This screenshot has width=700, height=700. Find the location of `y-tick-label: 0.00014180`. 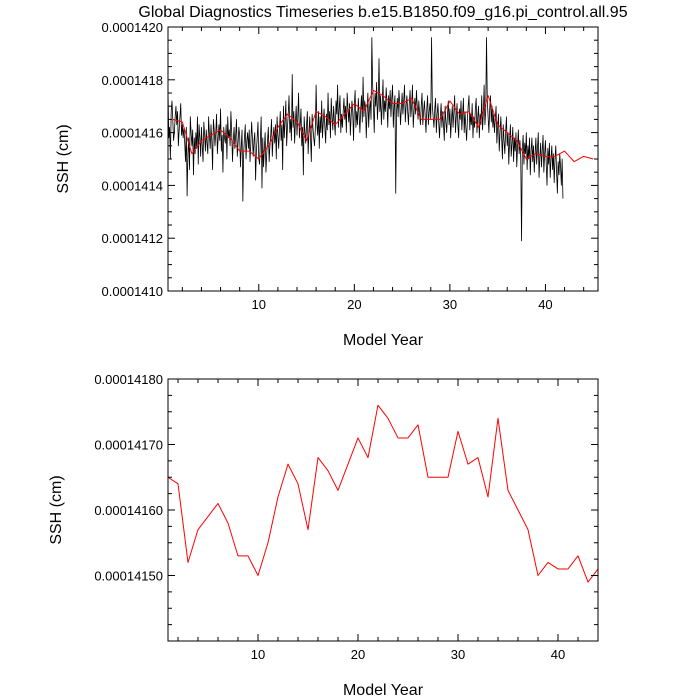

y-tick-label: 0.00014180 is located at coordinates (128, 379).